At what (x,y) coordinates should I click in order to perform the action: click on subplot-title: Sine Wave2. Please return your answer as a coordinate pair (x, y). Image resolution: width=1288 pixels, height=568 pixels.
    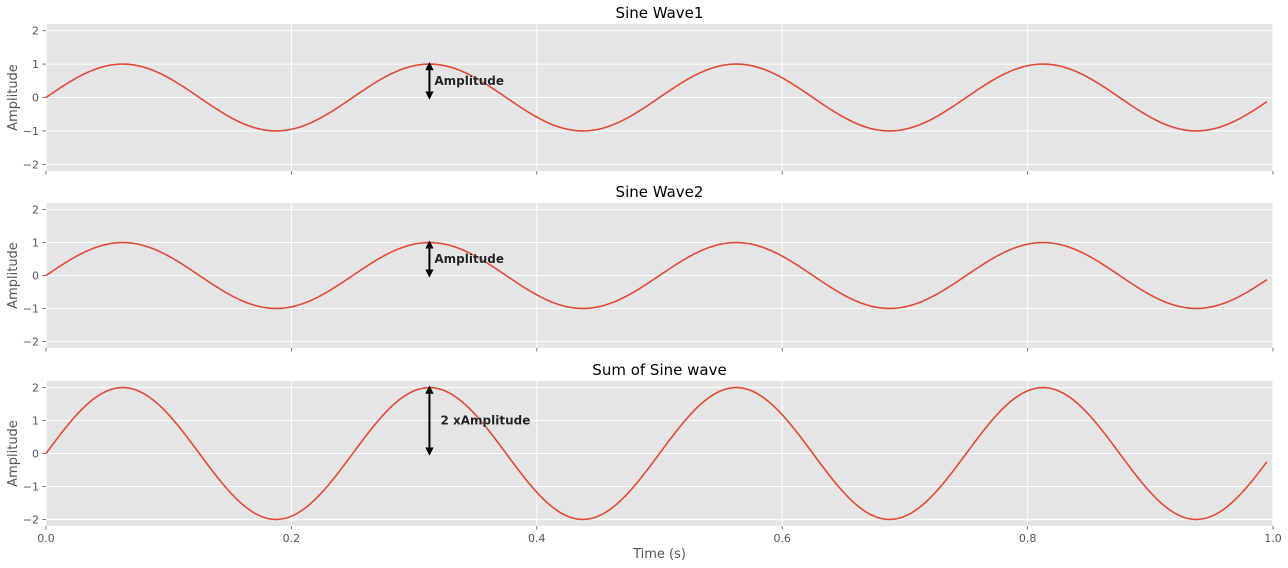
    Looking at the image, I should click on (660, 192).